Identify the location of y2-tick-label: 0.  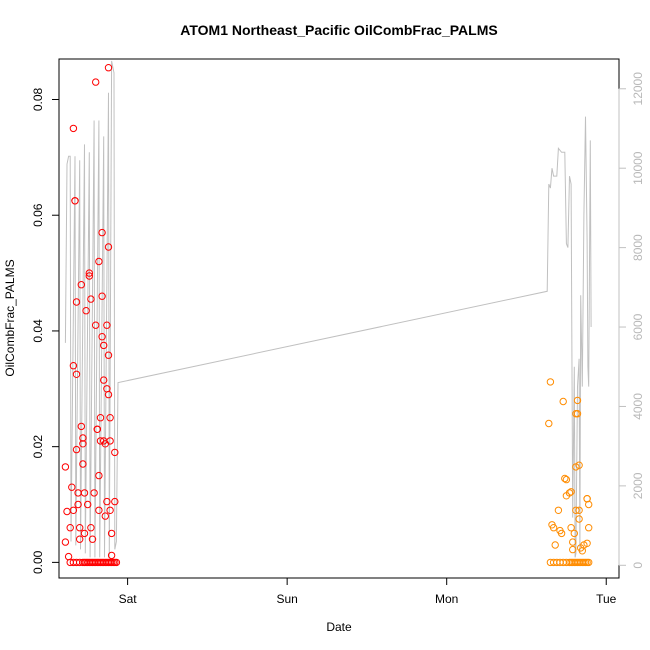
(638, 565).